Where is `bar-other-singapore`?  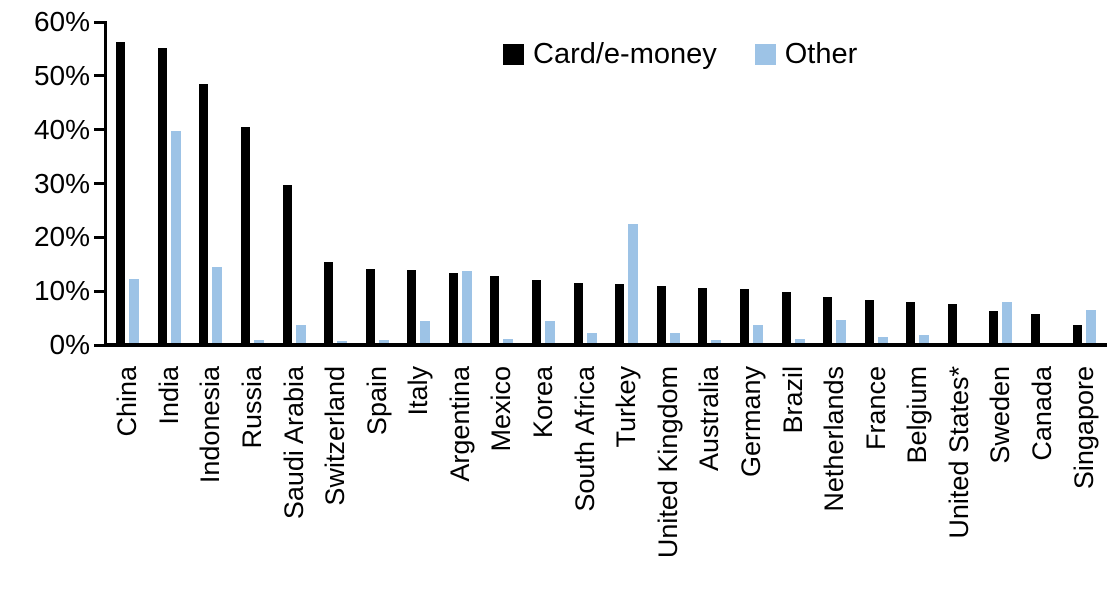 bar-other-singapore is located at coordinates (1090, 327).